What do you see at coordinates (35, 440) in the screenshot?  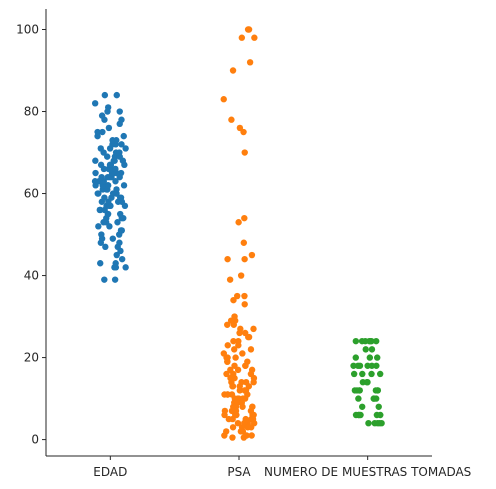 I see `y-tick-label: 0` at bounding box center [35, 440].